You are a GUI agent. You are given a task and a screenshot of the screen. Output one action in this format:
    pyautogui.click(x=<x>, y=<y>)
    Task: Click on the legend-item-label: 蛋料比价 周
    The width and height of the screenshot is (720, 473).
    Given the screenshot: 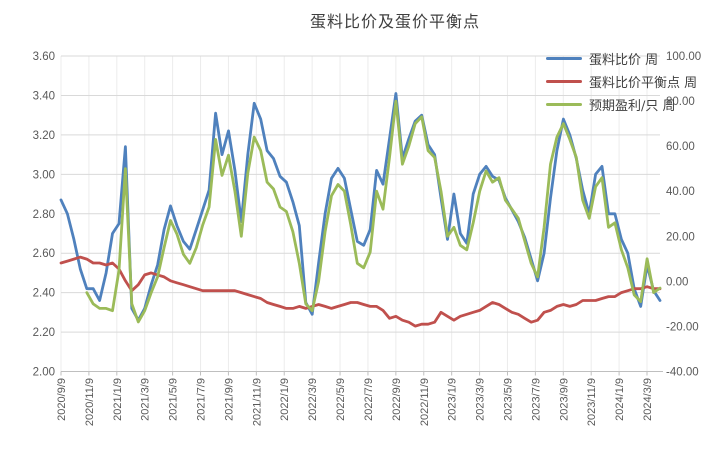 What is the action you would take?
    pyautogui.click(x=624, y=60)
    